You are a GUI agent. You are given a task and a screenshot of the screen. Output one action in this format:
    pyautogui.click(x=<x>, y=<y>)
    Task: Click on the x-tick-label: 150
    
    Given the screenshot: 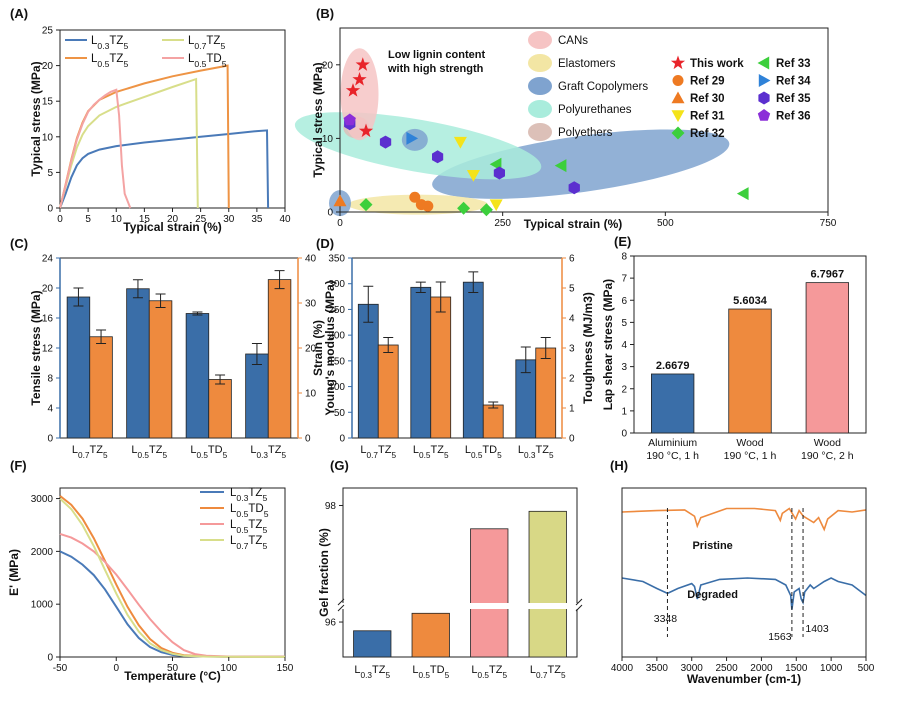 What is the action you would take?
    pyautogui.click(x=285, y=668)
    